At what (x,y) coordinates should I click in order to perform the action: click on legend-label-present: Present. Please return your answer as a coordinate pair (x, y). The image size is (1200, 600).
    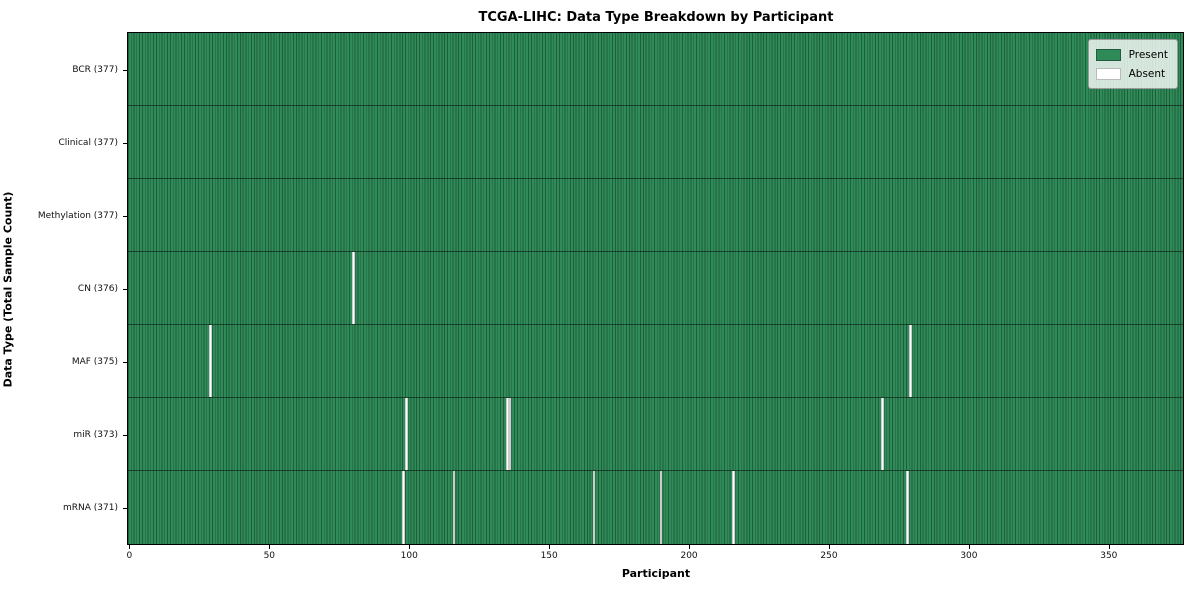
    Looking at the image, I should click on (1148, 54).